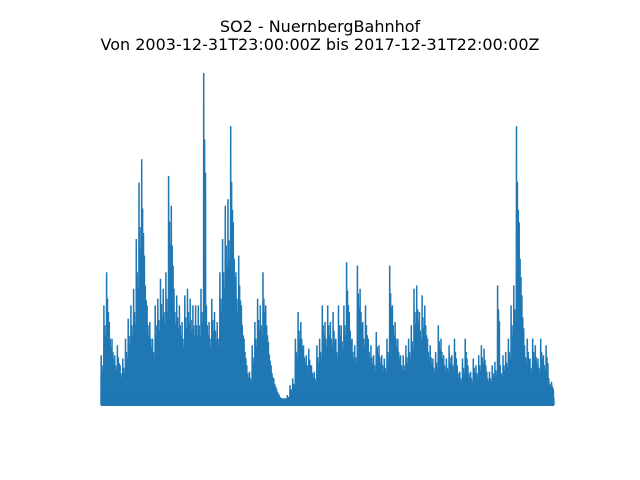  I want to click on series-baseline, so click(327, 402).